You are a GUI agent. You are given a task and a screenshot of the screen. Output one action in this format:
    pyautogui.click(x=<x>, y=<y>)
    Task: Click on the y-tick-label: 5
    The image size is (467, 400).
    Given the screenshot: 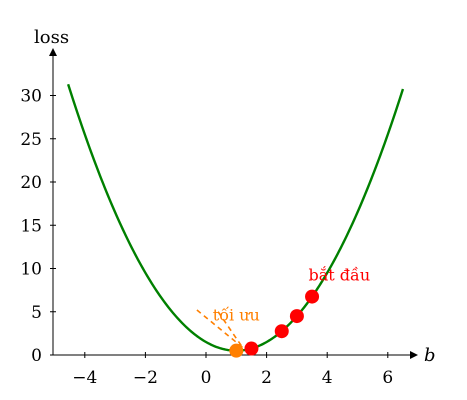 What is the action you would take?
    pyautogui.click(x=36, y=313)
    